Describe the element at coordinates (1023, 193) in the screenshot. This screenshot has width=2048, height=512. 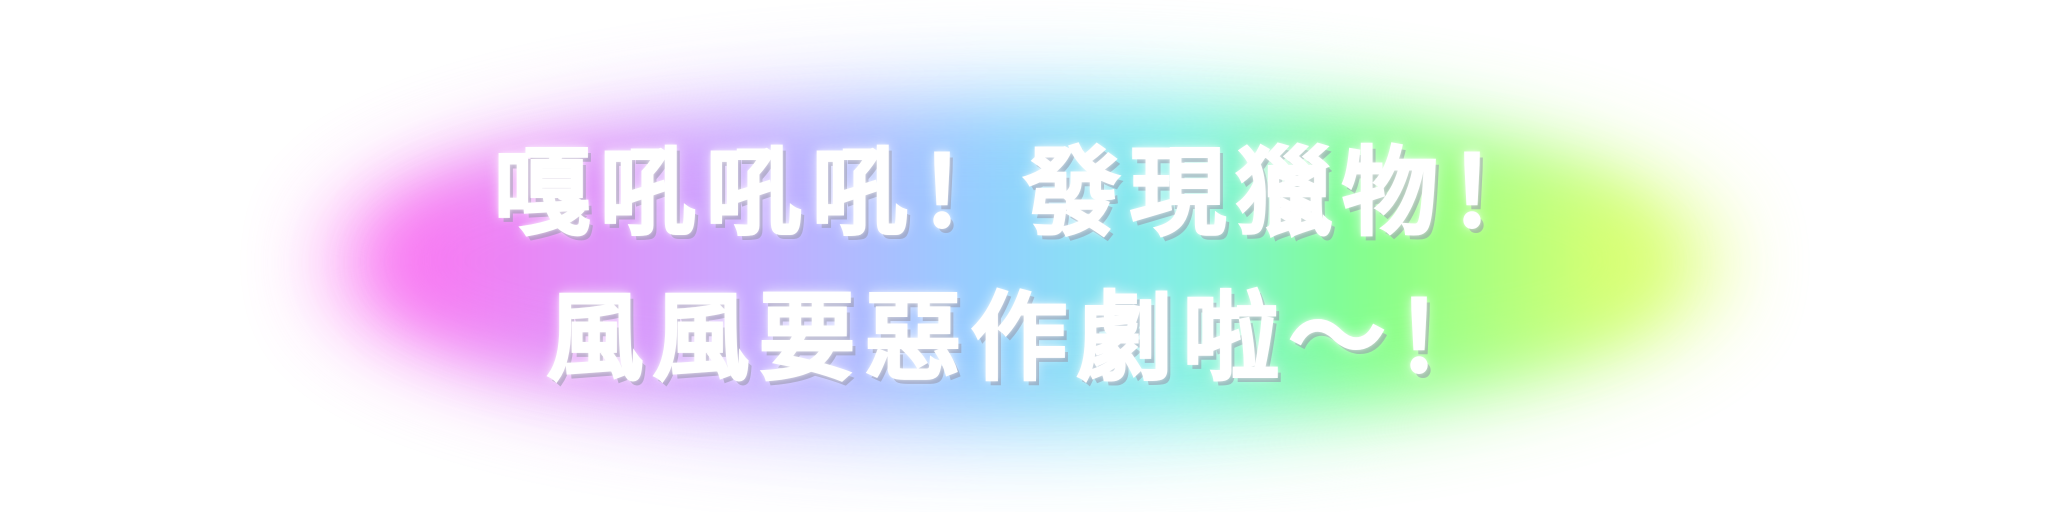
I see `banner-line-1: 嘎吼吼吼！發現獵物！` at that location.